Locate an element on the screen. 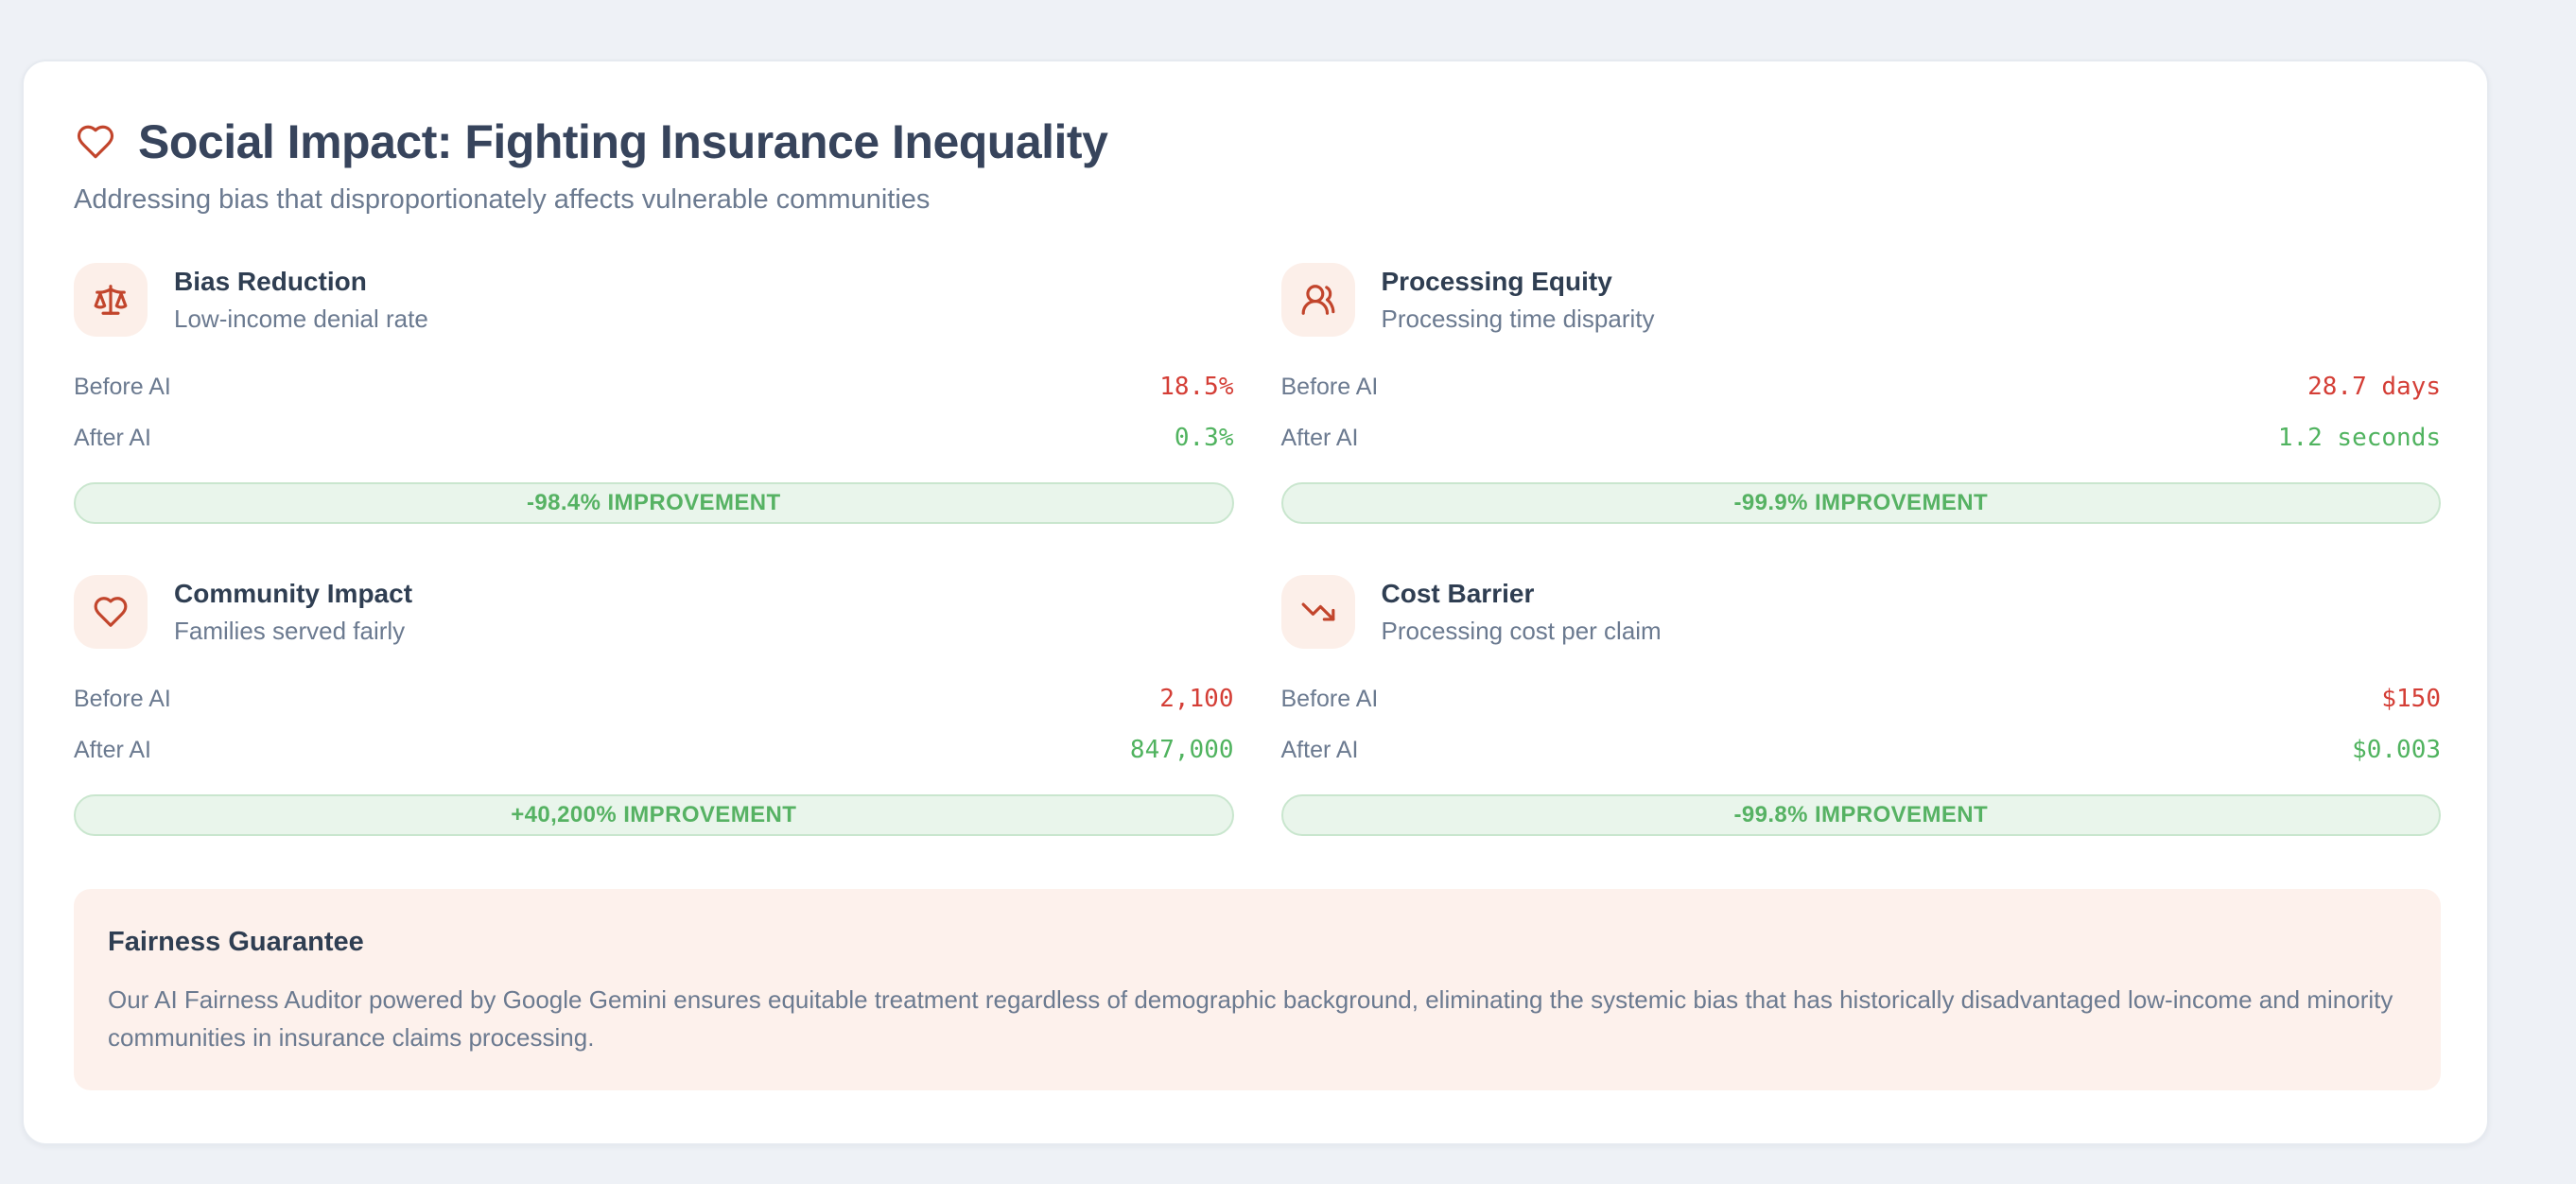 The width and height of the screenshot is (2576, 1184). before-ai-value: $150 is located at coordinates (2411, 699).